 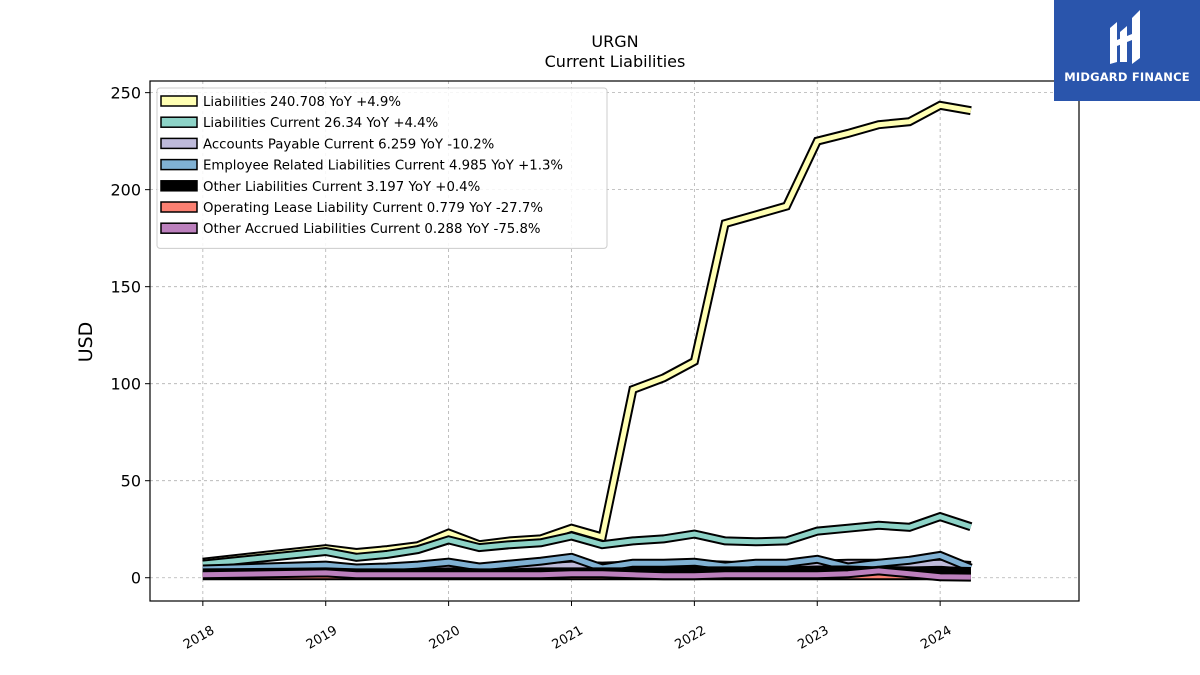 I want to click on midgard-finance-logo: MIDGARD FINANCE, so click(x=1127, y=50).